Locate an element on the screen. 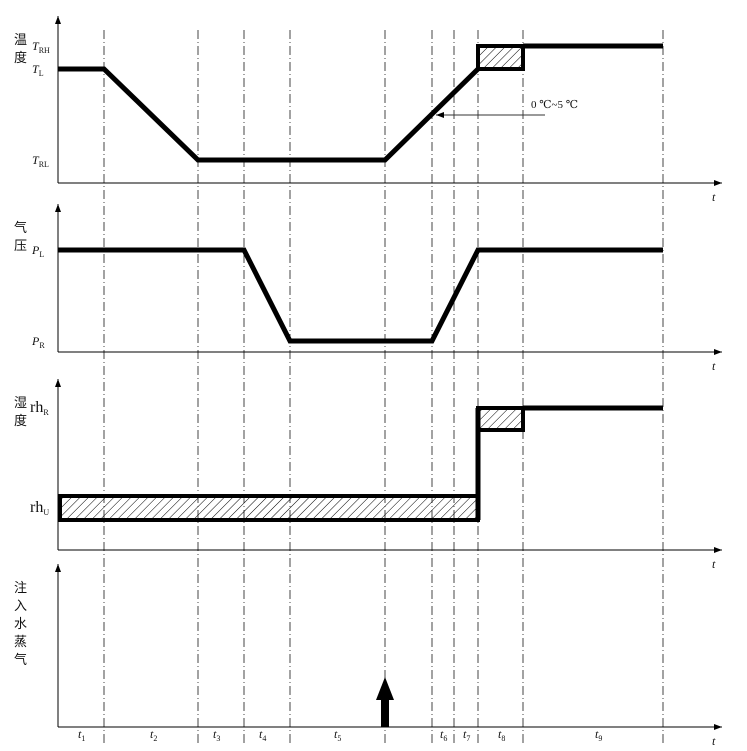 Image resolution: width=747 pixels, height=751 pixels. x-axis-label-2: t is located at coordinates (714, 366).